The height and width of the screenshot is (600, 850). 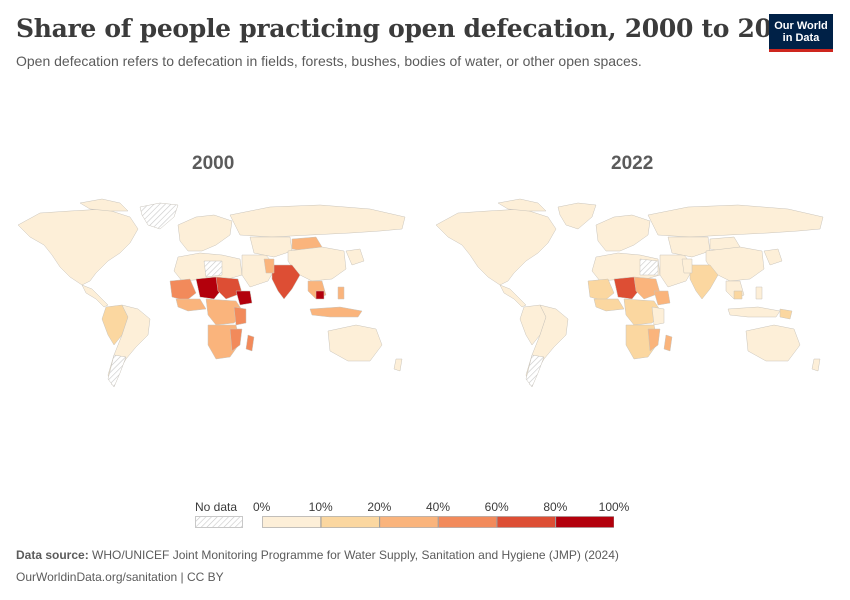 What do you see at coordinates (647, 288) in the screenshot?
I see `sudan-2022` at bounding box center [647, 288].